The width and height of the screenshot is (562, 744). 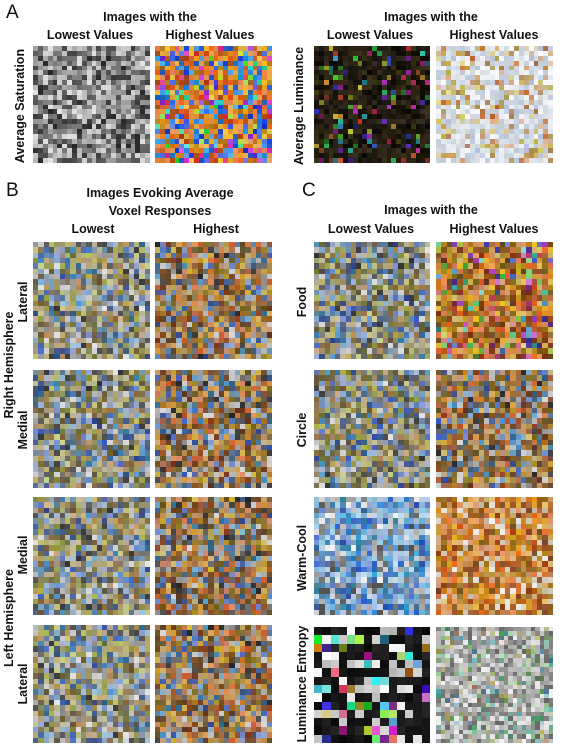 What do you see at coordinates (302, 558) in the screenshot?
I see `panel-c-row-label-3: Warm-Cool` at bounding box center [302, 558].